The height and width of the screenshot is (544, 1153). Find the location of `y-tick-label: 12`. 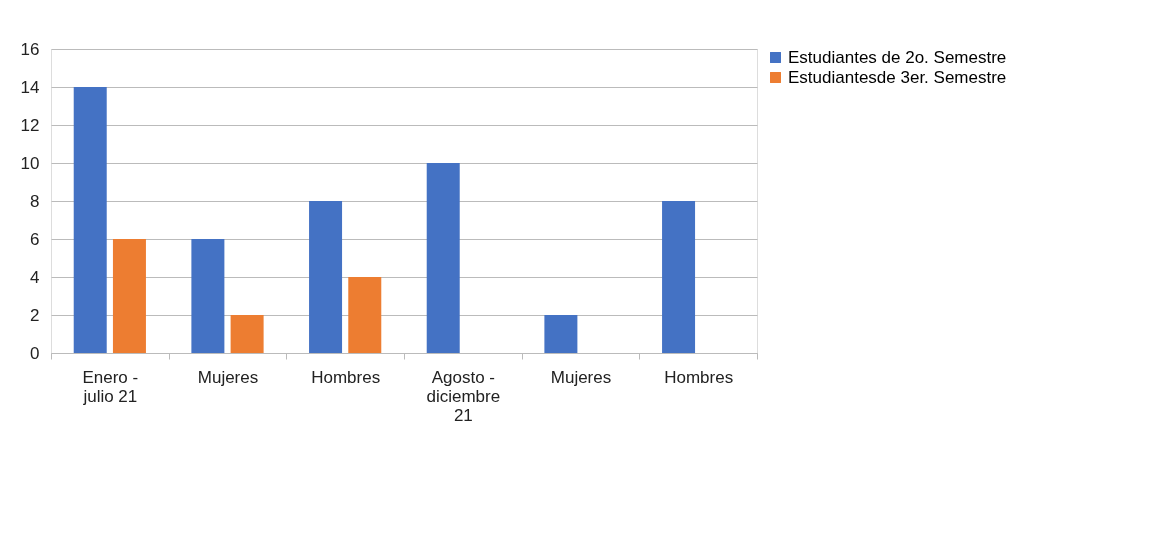

y-tick-label: 12 is located at coordinates (30, 125).